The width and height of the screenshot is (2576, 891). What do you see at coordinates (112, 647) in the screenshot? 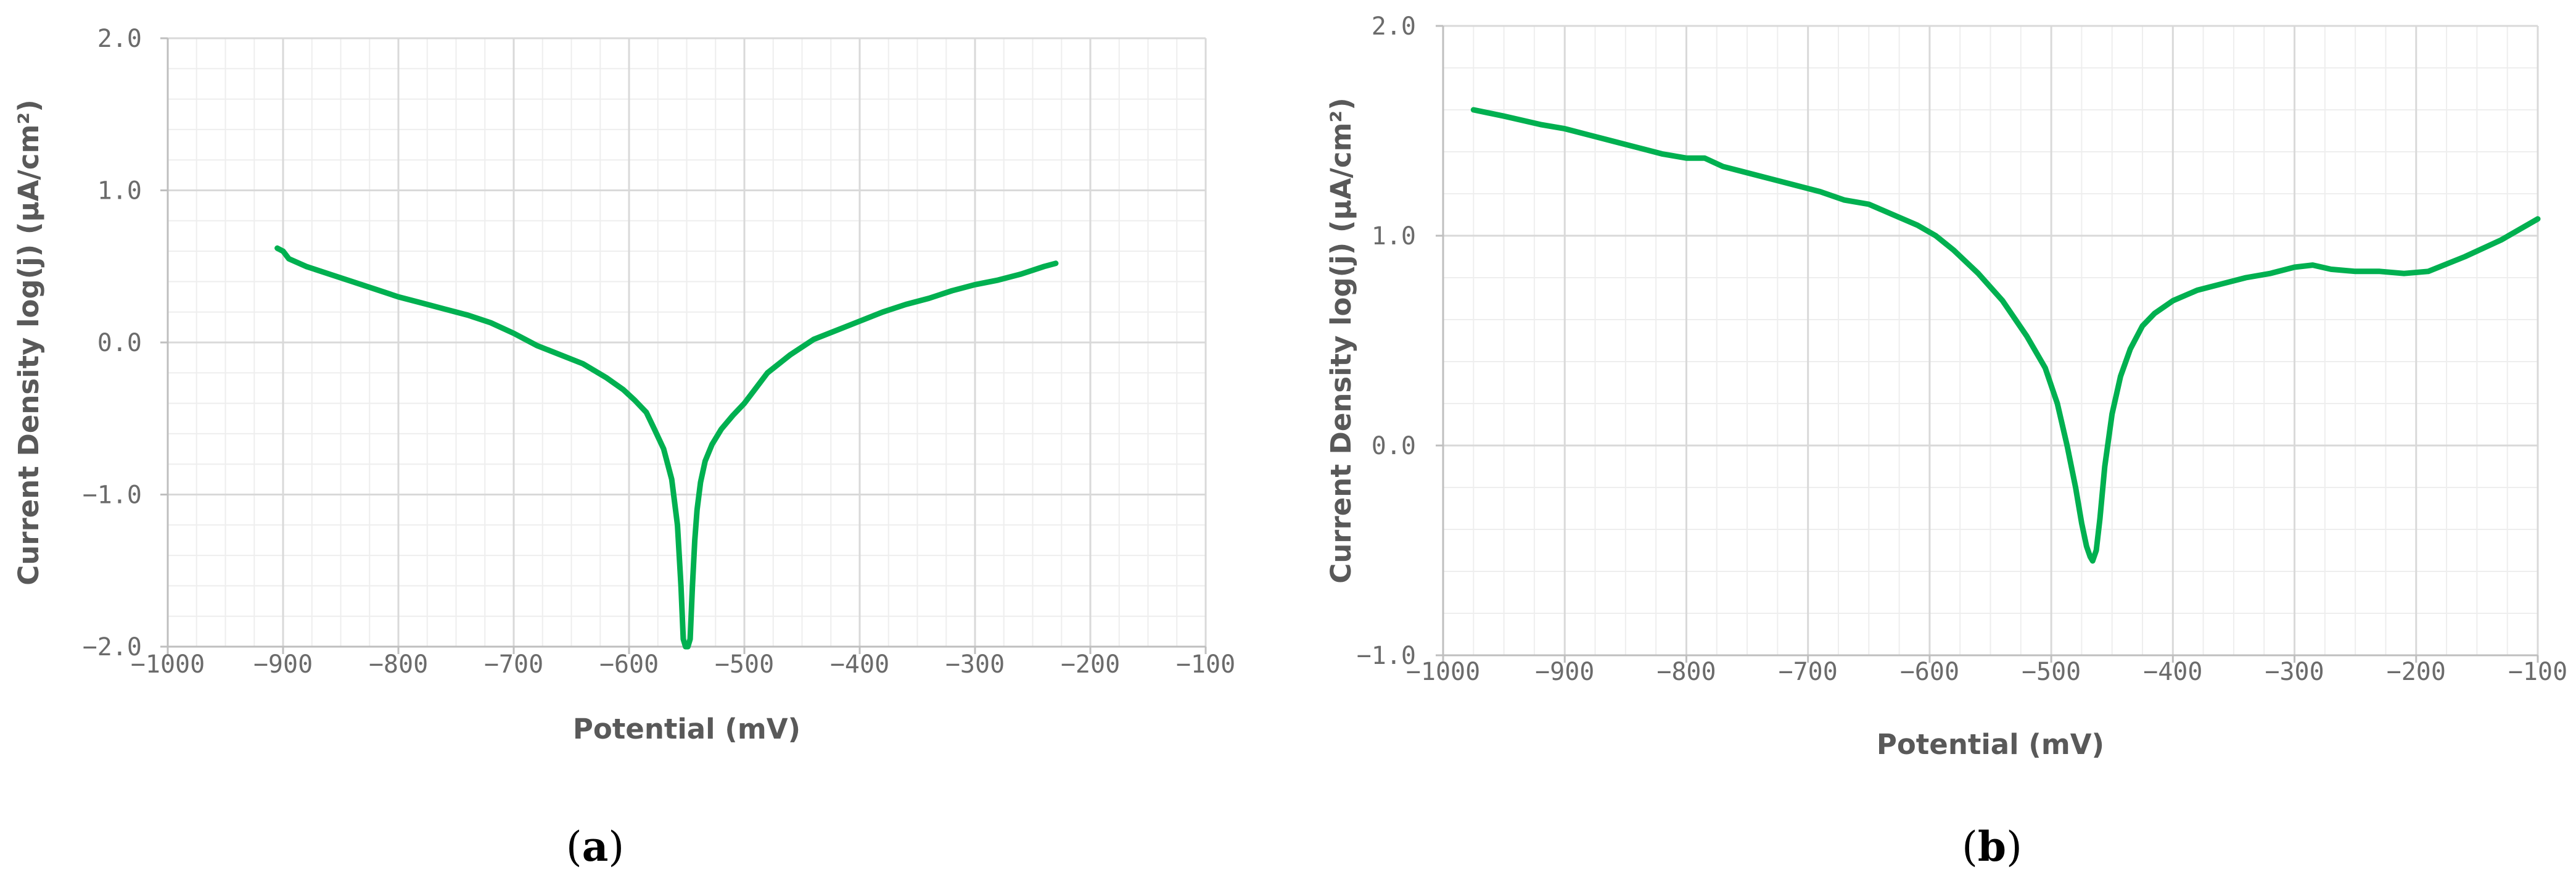
I see `y-tick-label: −2.0` at bounding box center [112, 647].